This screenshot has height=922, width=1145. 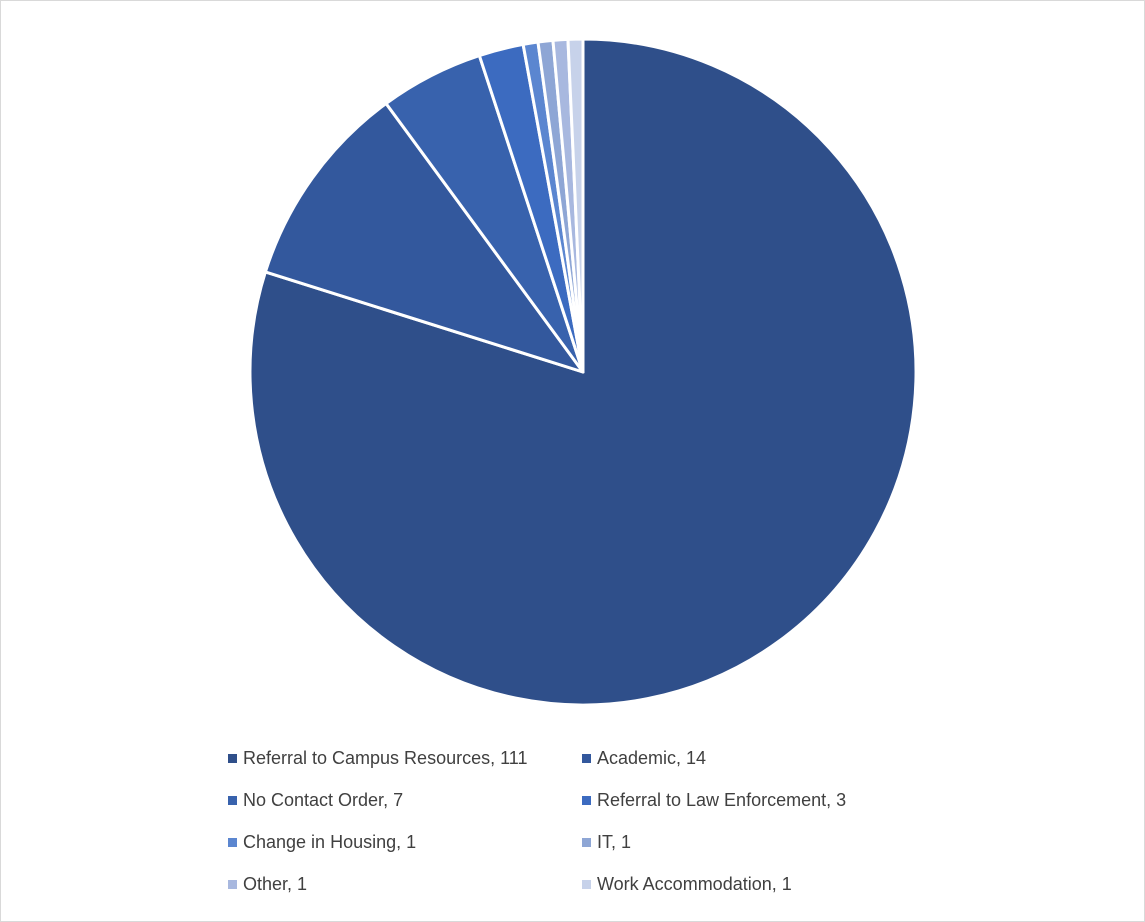 What do you see at coordinates (330, 841) in the screenshot?
I see `legend-label: Change in Housing, 1` at bounding box center [330, 841].